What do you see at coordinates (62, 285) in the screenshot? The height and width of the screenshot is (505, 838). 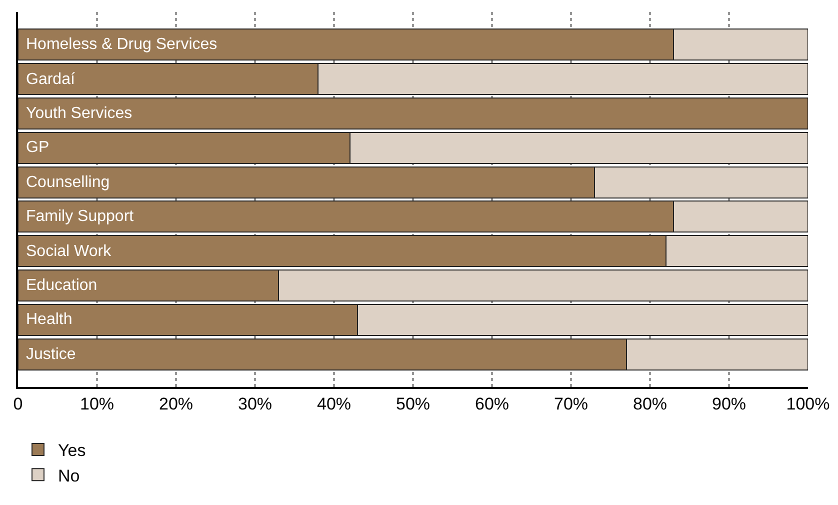 I see `y-tick-label: Education` at bounding box center [62, 285].